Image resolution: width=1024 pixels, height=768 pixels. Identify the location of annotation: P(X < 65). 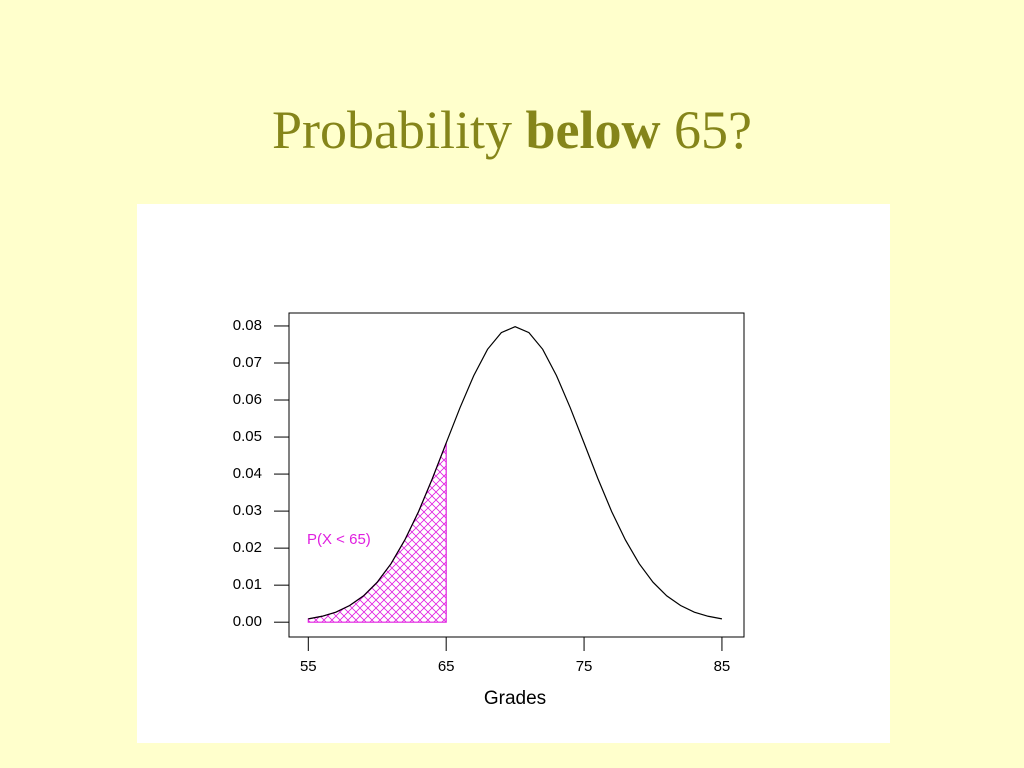
(339, 539).